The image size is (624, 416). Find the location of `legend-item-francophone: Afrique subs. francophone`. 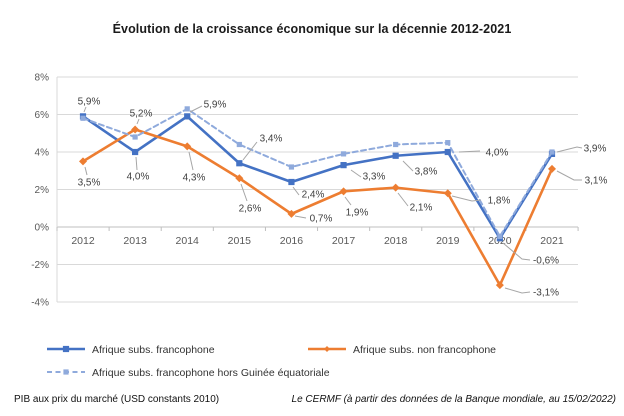

legend-item-francophone: Afrique subs. francophone is located at coordinates (131, 350).